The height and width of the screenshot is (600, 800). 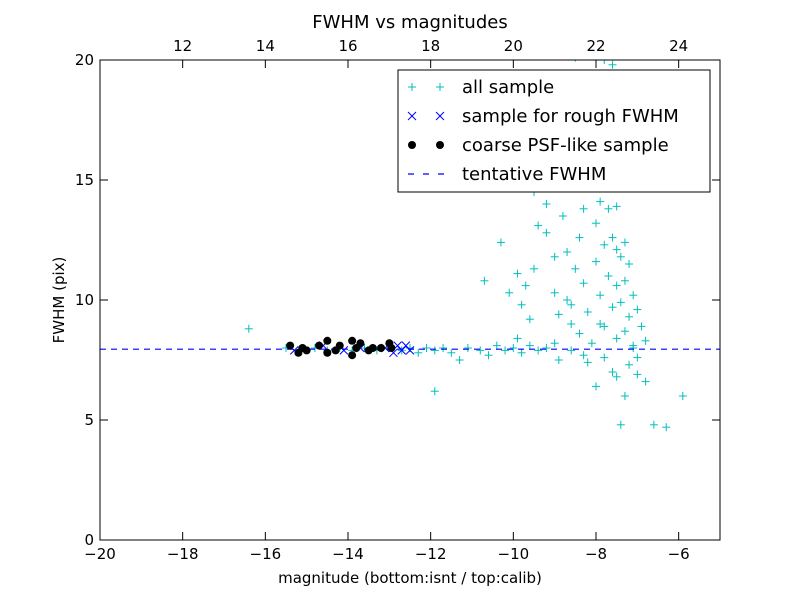 What do you see at coordinates (410, 350) in the screenshot?
I see `rough-sample-point` at bounding box center [410, 350].